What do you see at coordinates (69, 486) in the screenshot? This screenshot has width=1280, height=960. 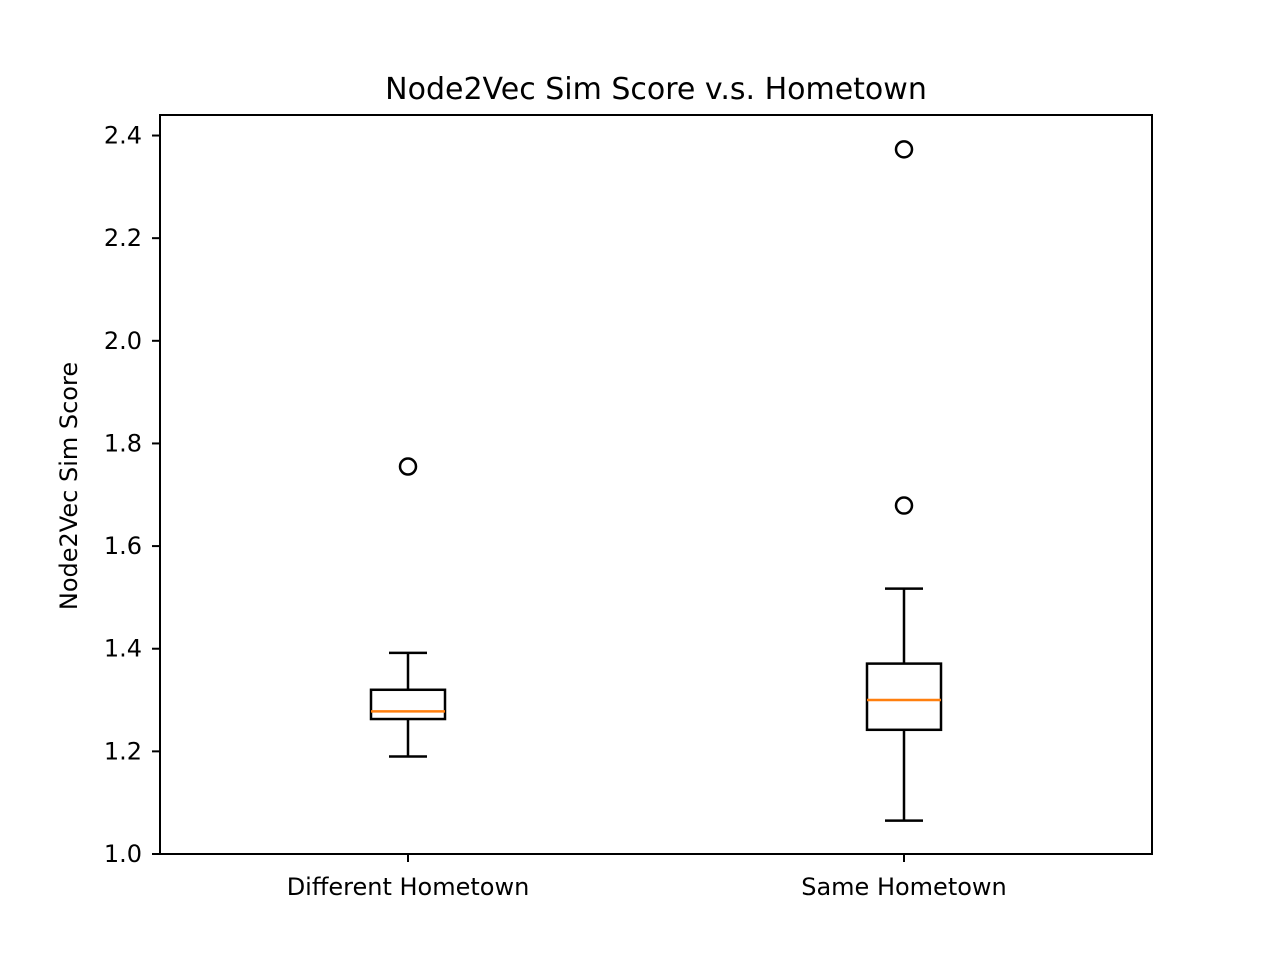 I see `y-axis-label: Node2Vec Sim Score` at bounding box center [69, 486].